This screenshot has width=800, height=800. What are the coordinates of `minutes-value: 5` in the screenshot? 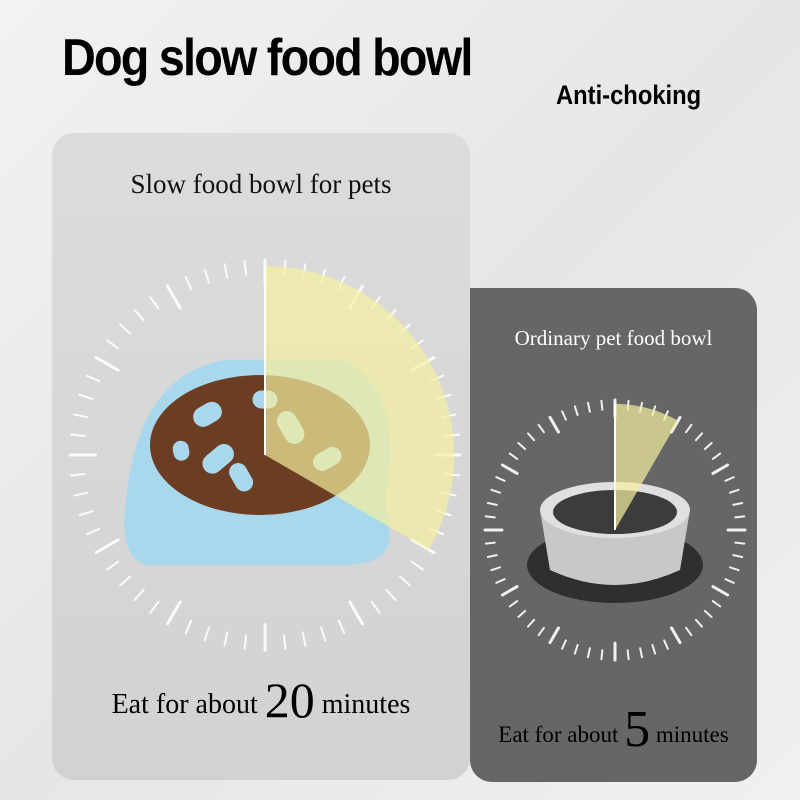 It's located at (637, 729).